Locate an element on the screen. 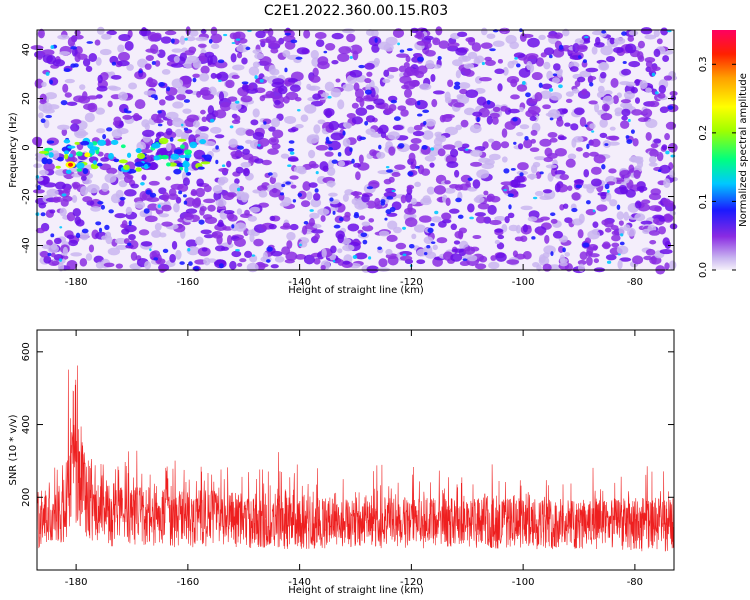  x-tick-label: -160 is located at coordinates (188, 582).